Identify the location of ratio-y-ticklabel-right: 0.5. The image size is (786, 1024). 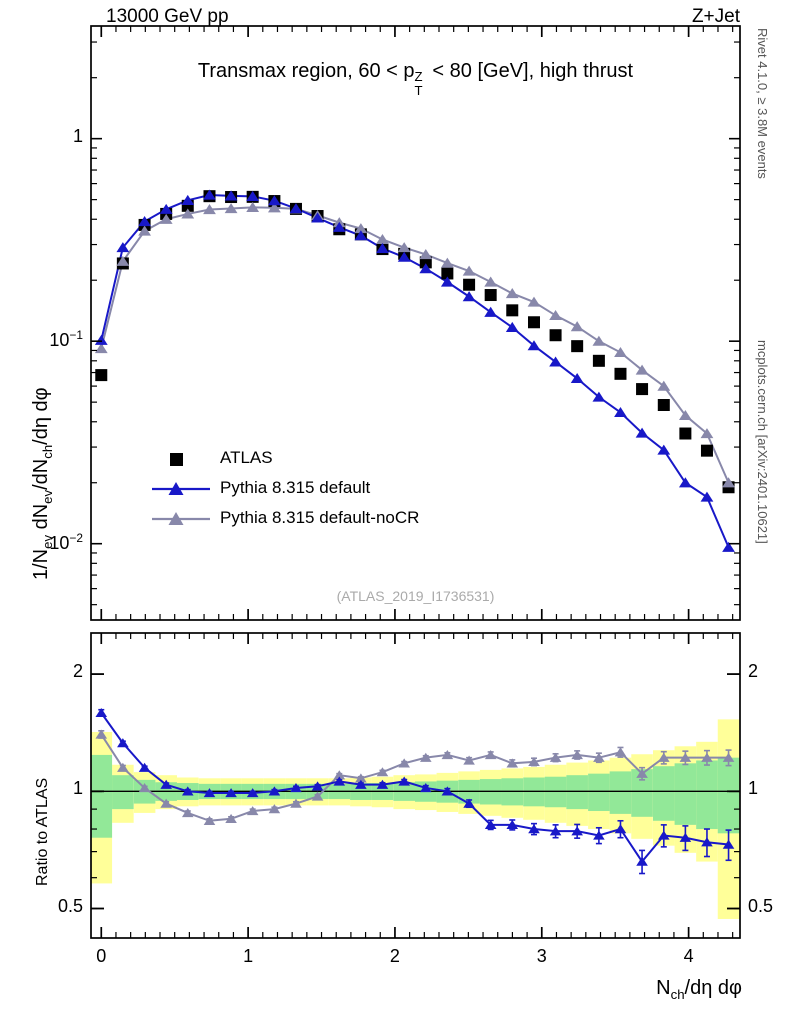
(761, 905).